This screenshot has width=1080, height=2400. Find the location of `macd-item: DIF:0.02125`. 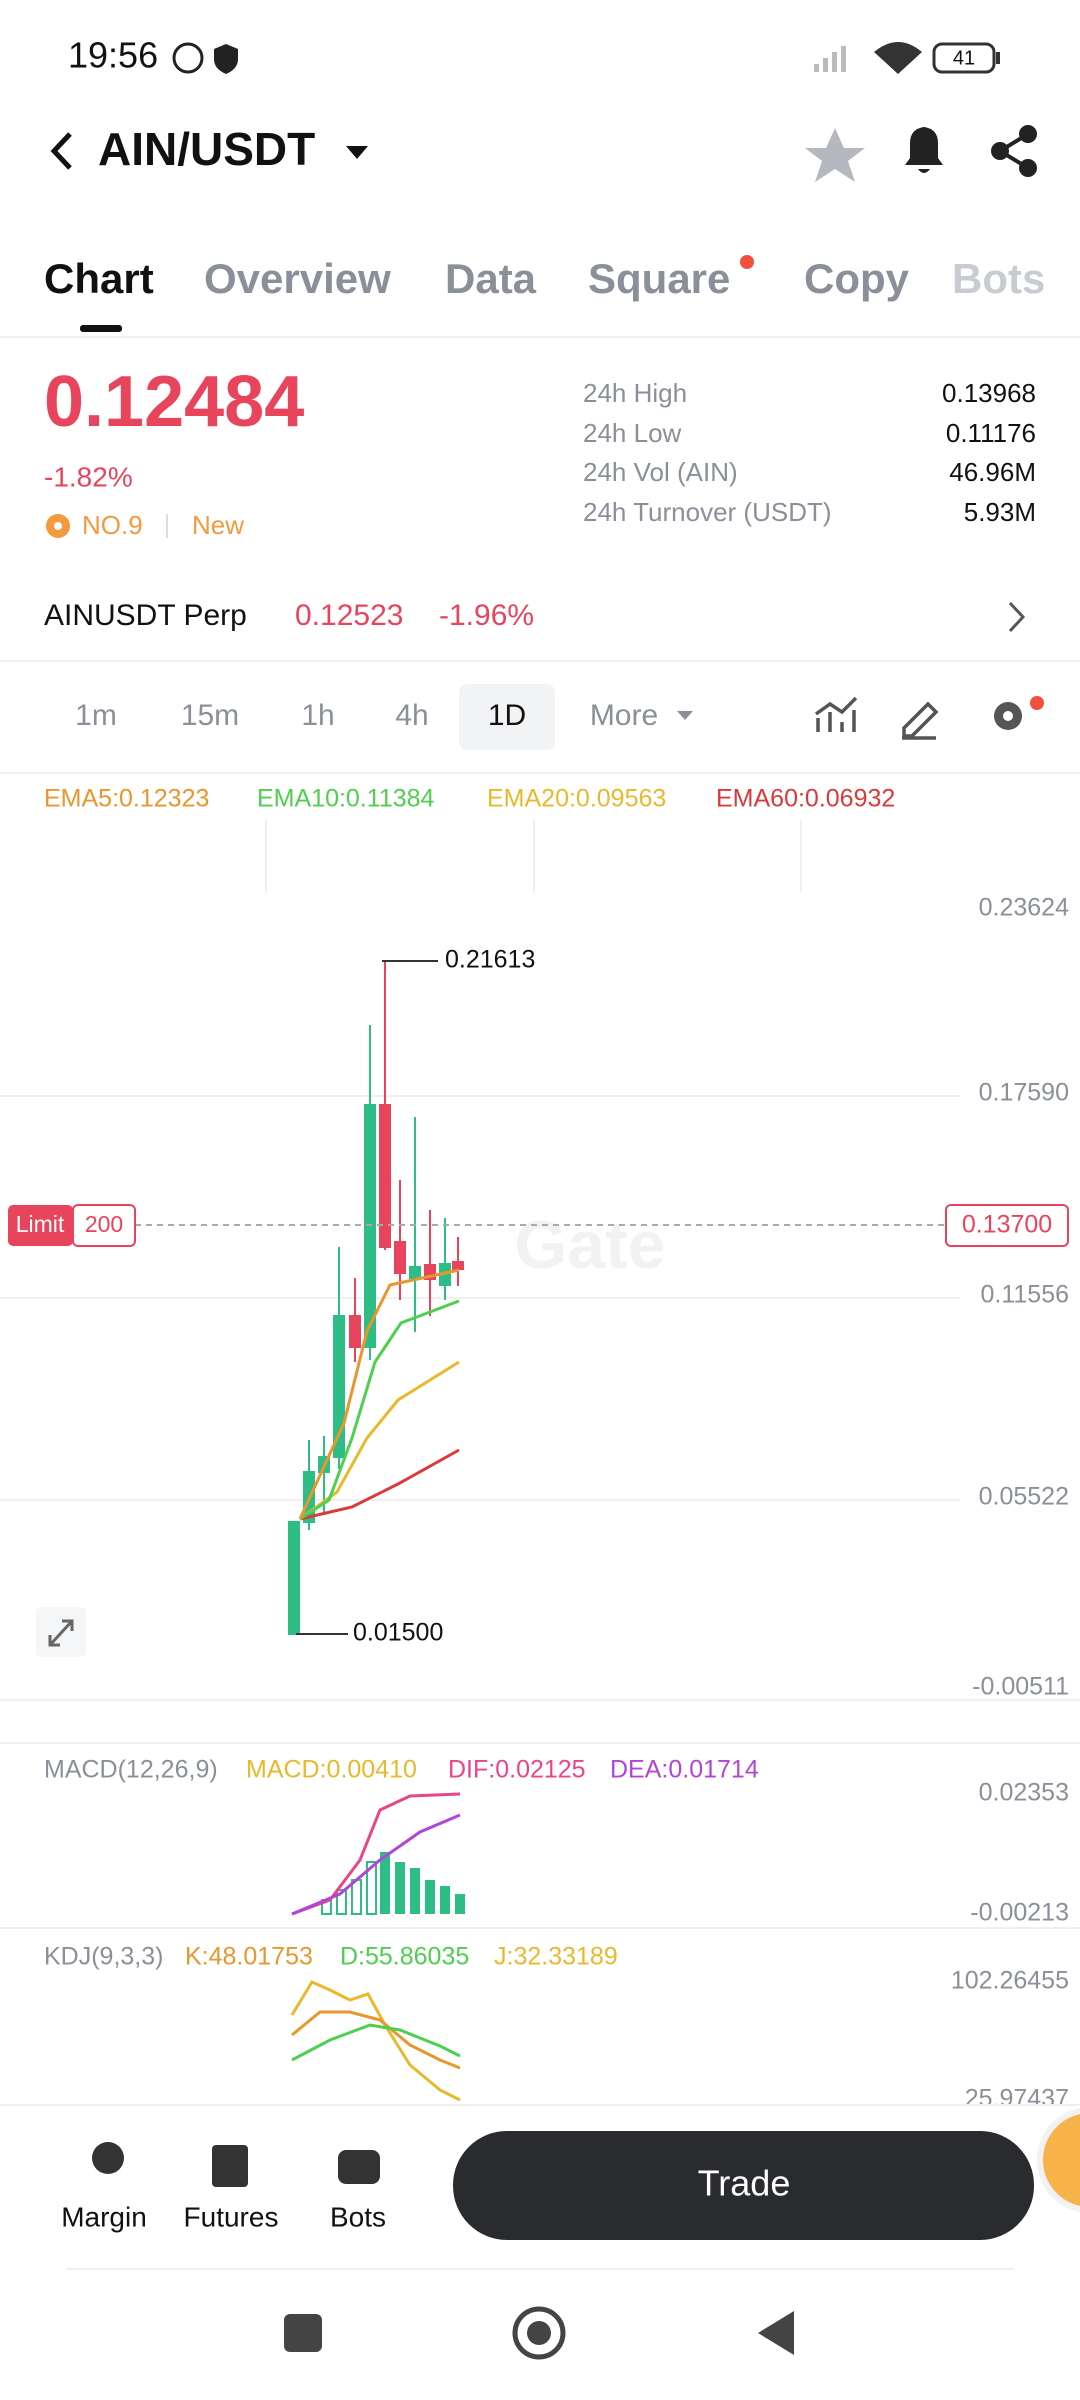

macd-item: DIF:0.02125 is located at coordinates (517, 1770).